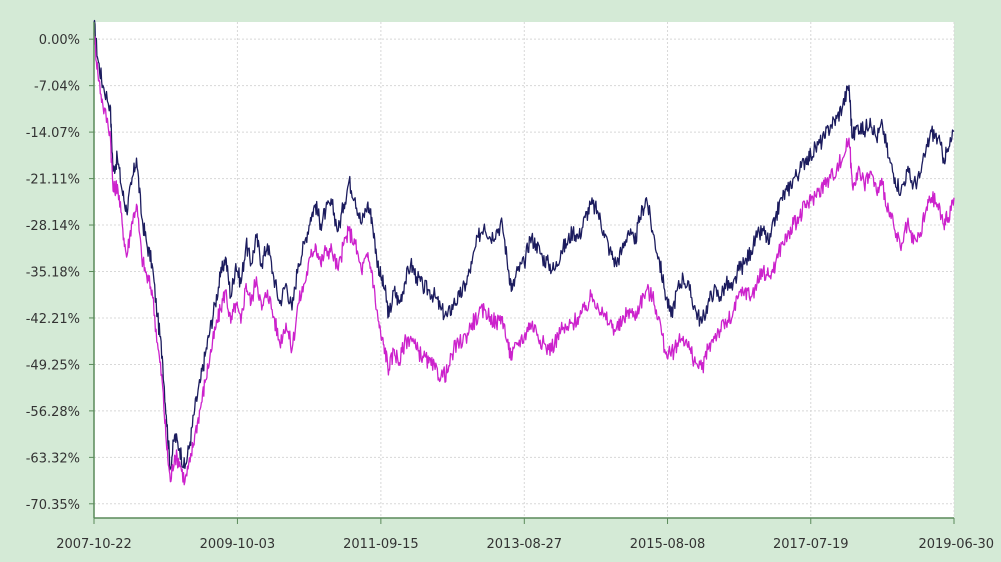 The height and width of the screenshot is (562, 1001). I want to click on y-tick-label: -7.04%, so click(57, 87).